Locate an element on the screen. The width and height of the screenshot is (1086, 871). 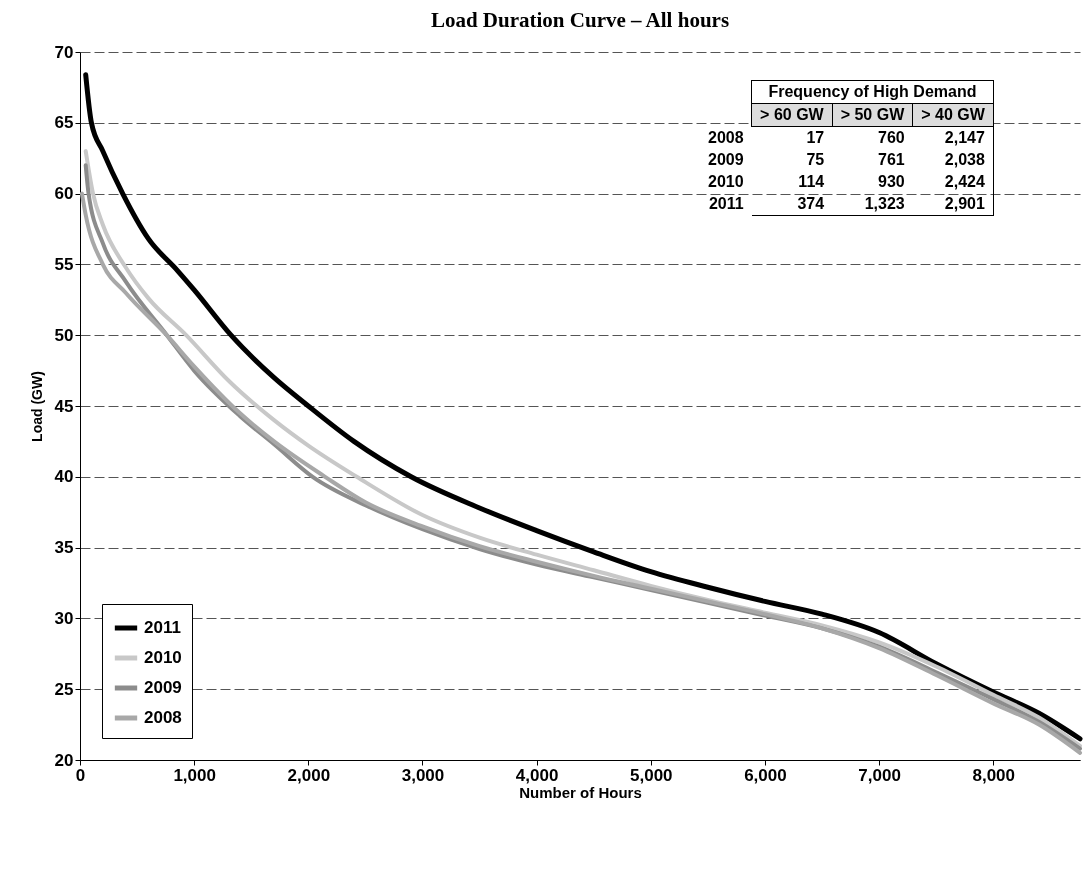
annotation: > 40 GW is located at coordinates (953, 115).